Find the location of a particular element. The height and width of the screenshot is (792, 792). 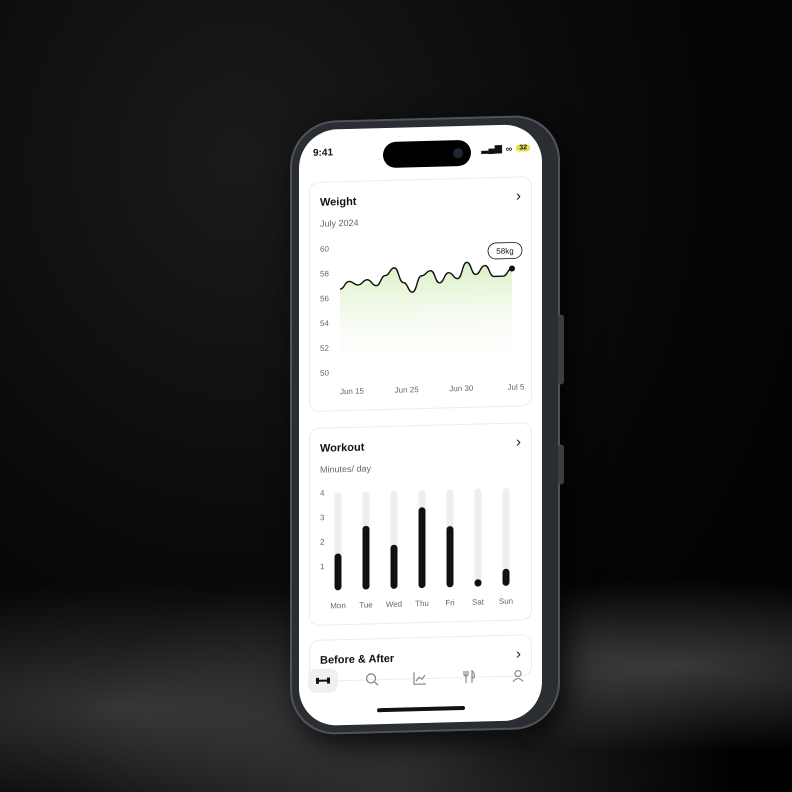

status-bar: 9:41 ▂▄▆ ∞ 32 is located at coordinates (421, 154).